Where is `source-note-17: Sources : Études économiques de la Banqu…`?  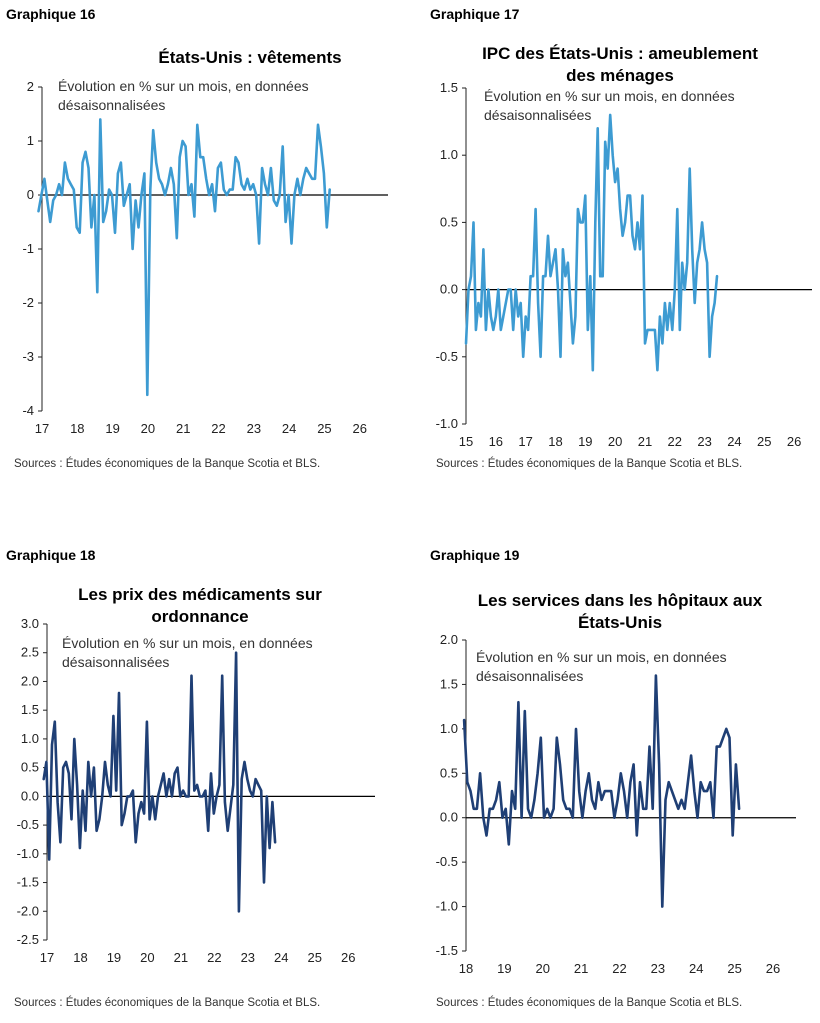
source-note-17: Sources : Études économiques de la Banqu… is located at coordinates (589, 464).